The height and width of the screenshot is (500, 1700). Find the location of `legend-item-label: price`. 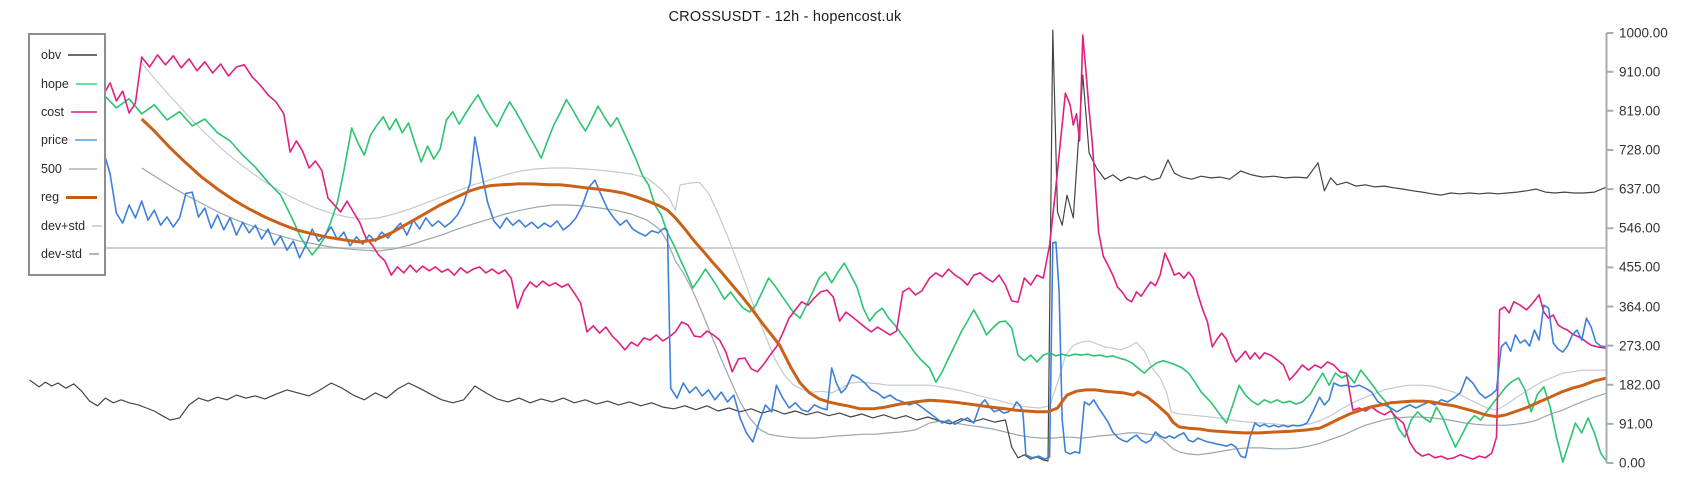

legend-item-label: price is located at coordinates (55, 140).